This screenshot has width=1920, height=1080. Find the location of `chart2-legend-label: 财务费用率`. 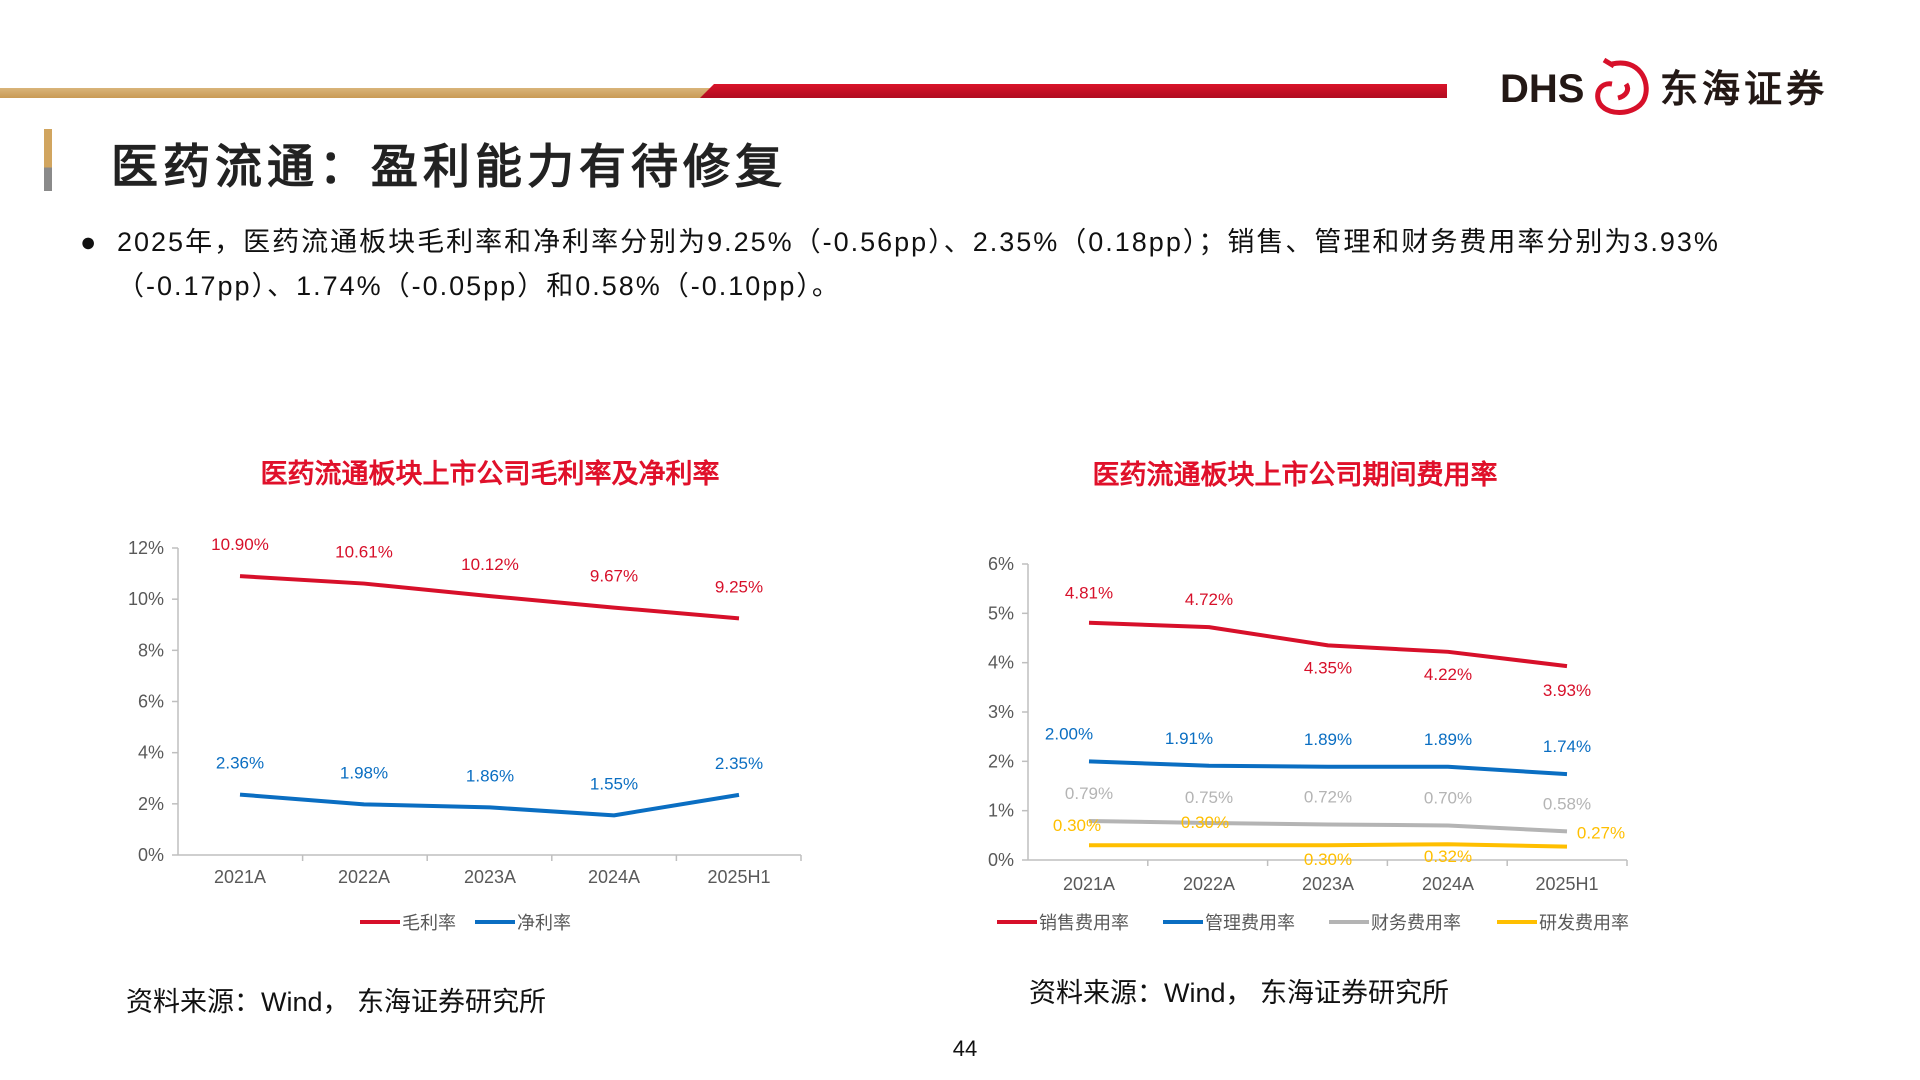

chart2-legend-label: 财务费用率 is located at coordinates (1416, 923).